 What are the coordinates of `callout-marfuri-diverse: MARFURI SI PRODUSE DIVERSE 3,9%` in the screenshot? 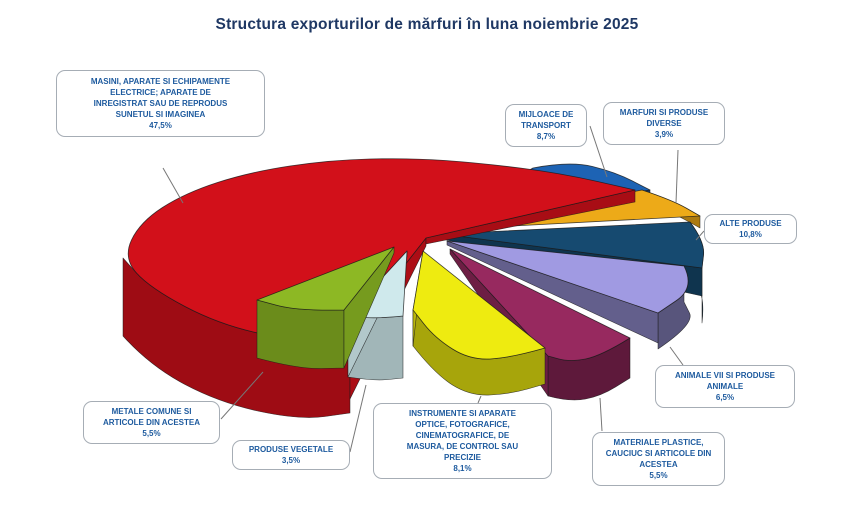 It's located at (664, 124).